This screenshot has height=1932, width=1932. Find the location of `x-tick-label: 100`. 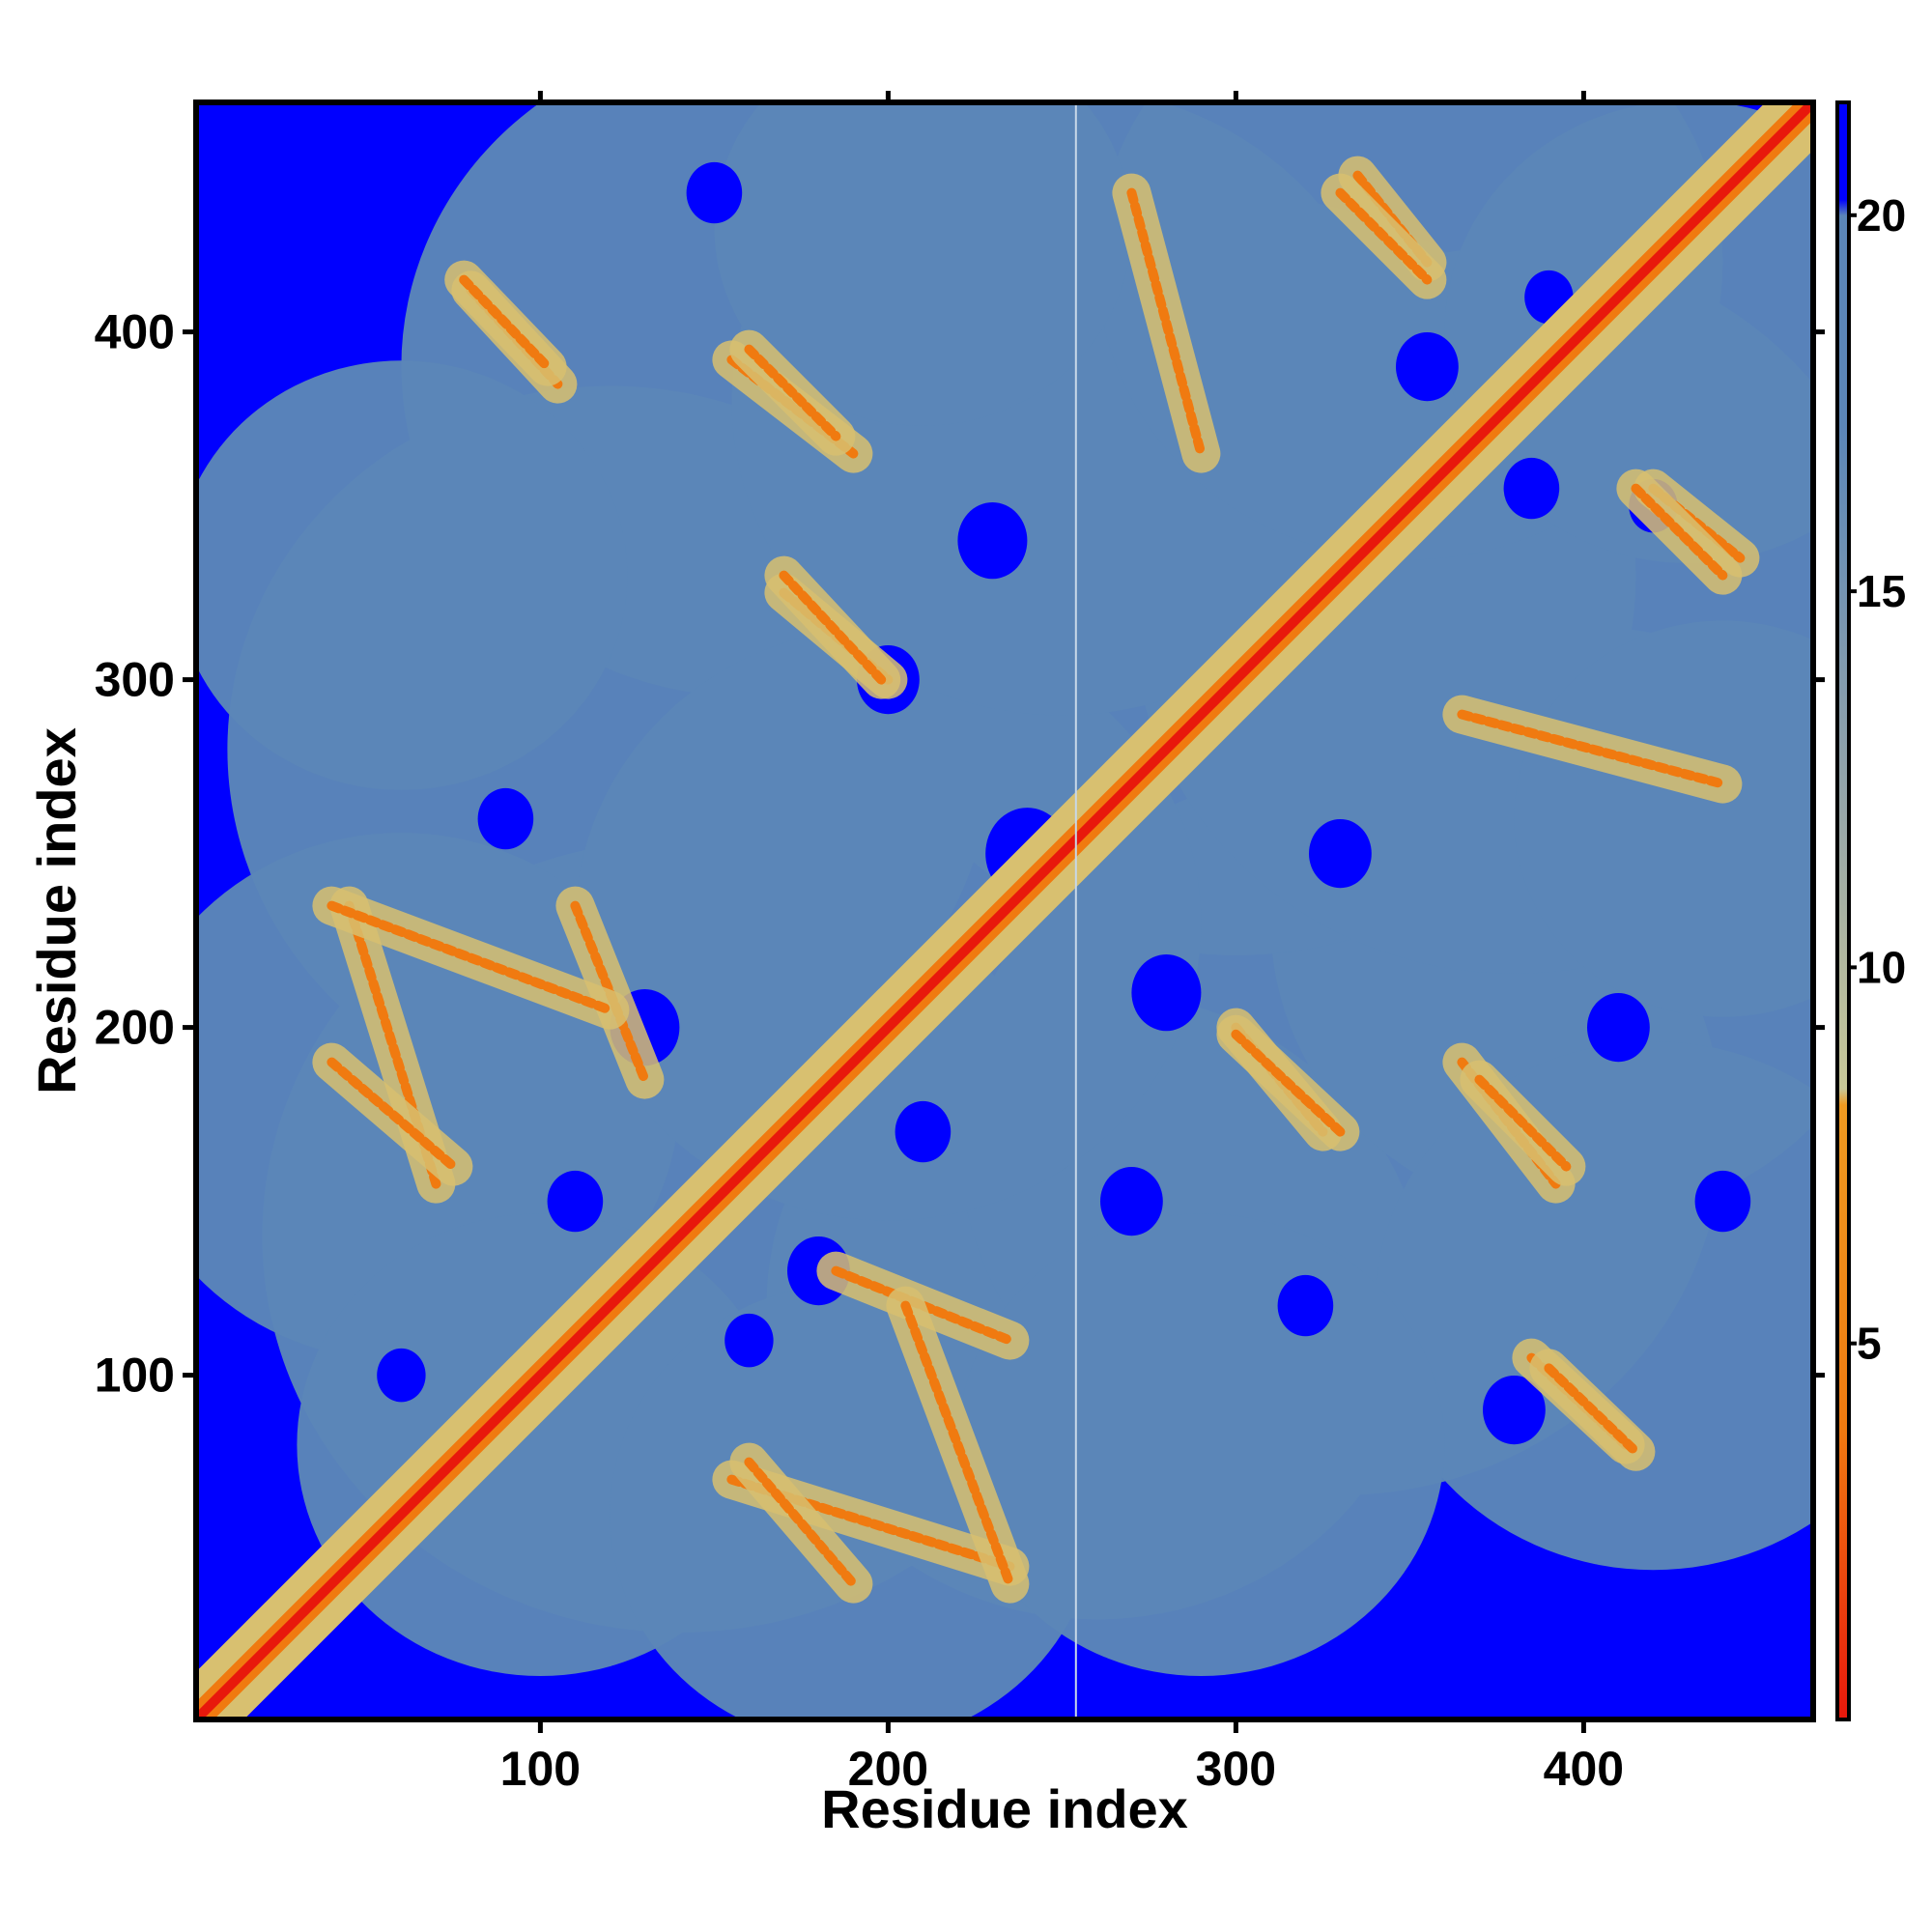

x-tick-label: 100 is located at coordinates (540, 1769).